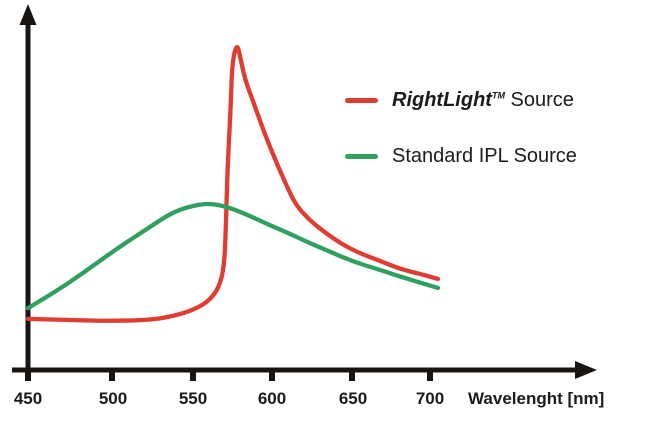  I want to click on x-axis-ticks, so click(229, 375).